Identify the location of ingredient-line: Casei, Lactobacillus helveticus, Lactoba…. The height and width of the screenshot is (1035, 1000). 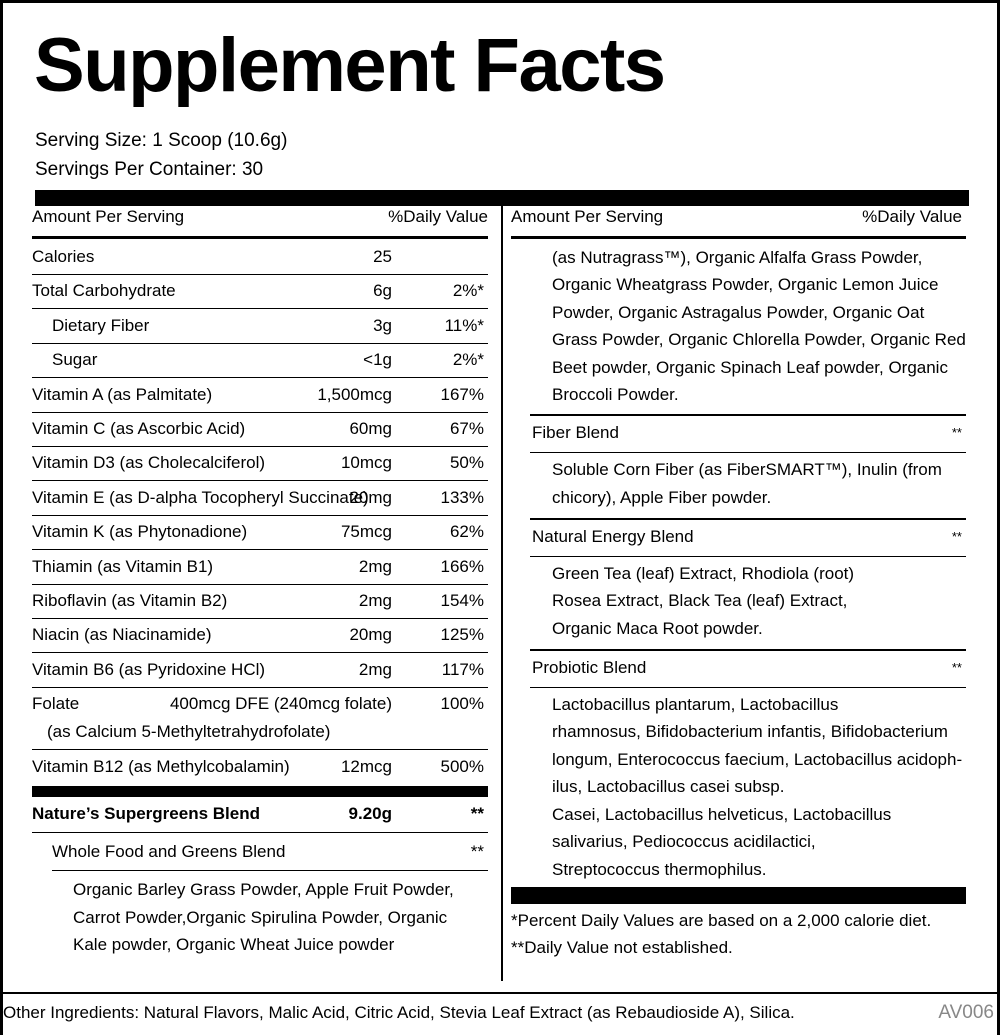
(722, 814).